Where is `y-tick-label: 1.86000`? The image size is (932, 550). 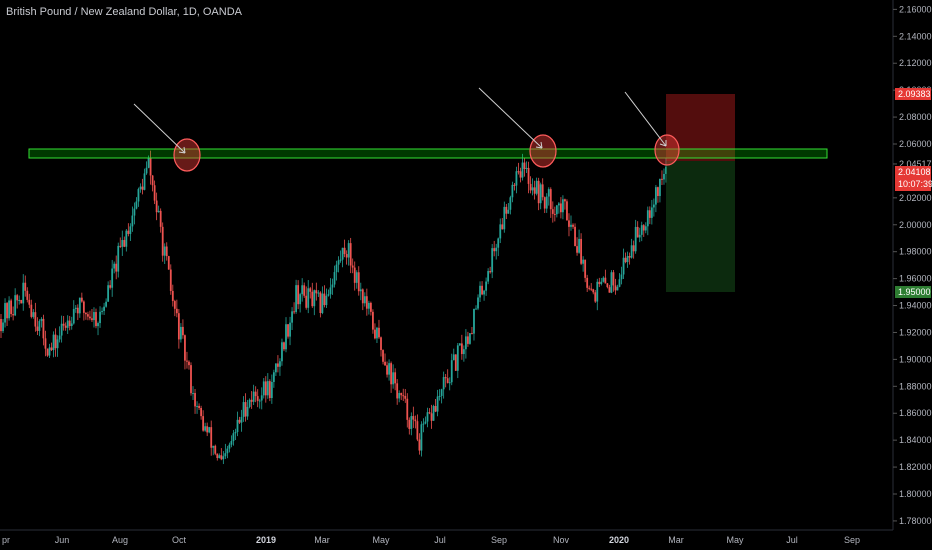 y-tick-label: 1.86000 is located at coordinates (915, 413).